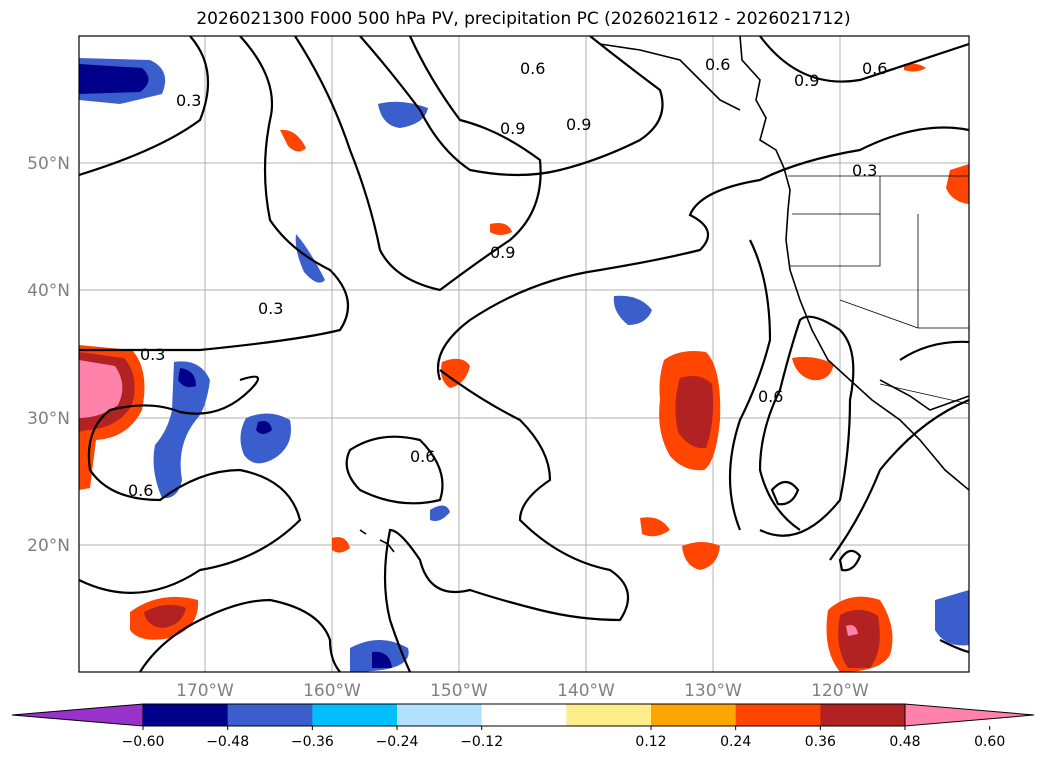 This screenshot has height=765, width=1047. Describe the element at coordinates (205, 691) in the screenshot. I see `lon-label-170w: 170°W` at that location.